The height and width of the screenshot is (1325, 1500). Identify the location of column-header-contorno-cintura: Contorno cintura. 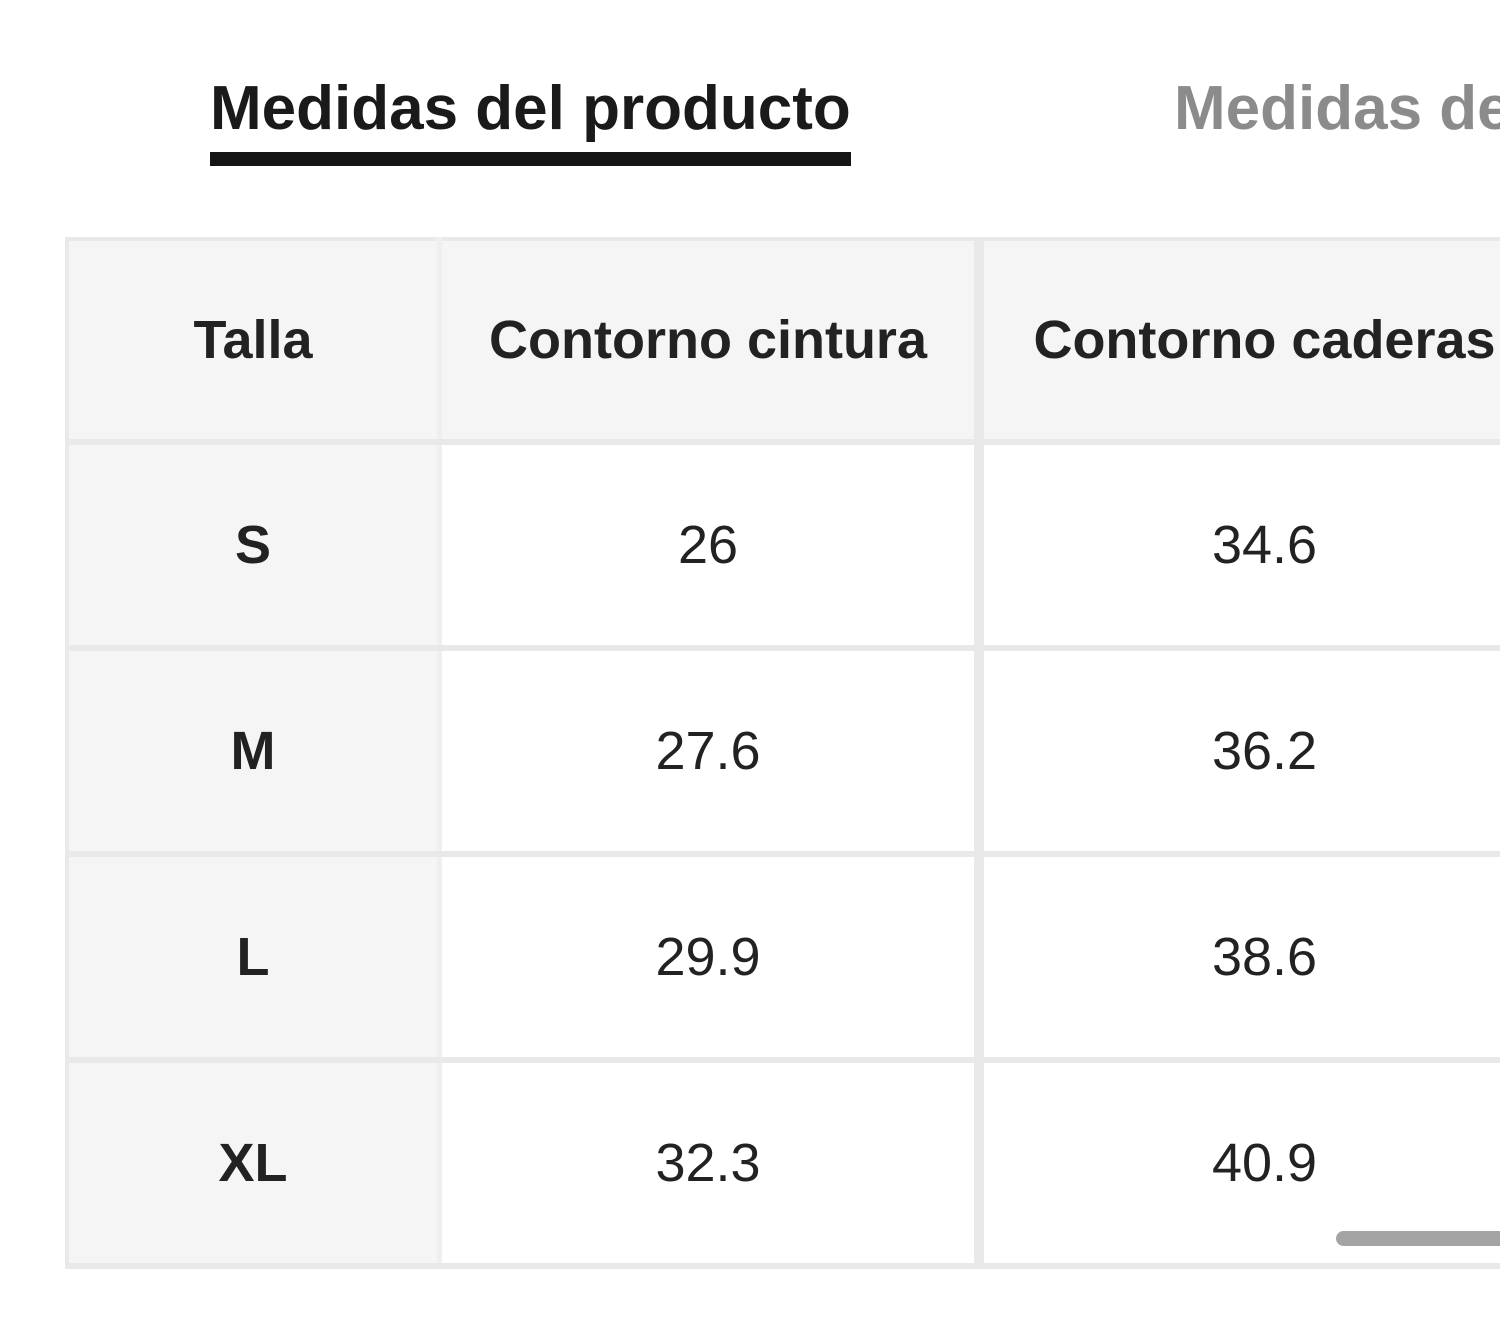
(711, 342).